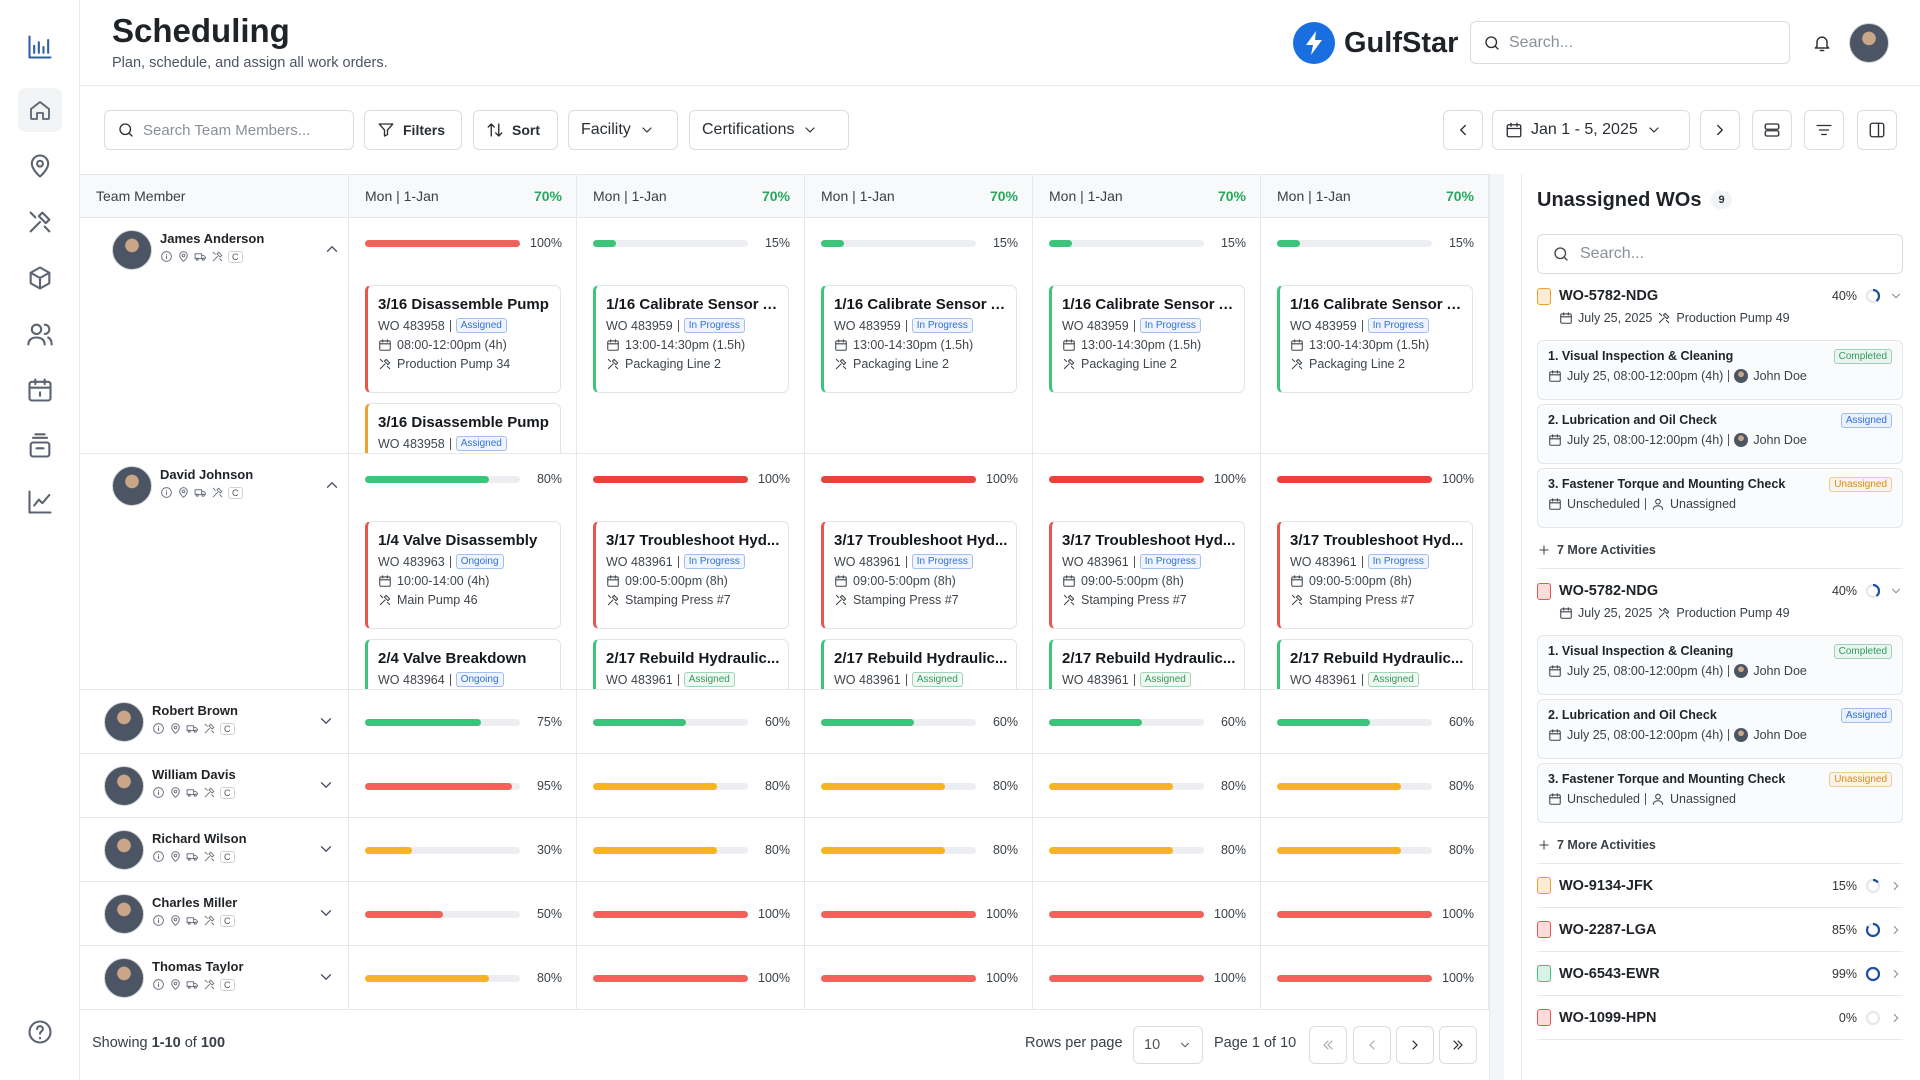 The image size is (1920, 1080). I want to click on right-page, so click(1415, 1045).